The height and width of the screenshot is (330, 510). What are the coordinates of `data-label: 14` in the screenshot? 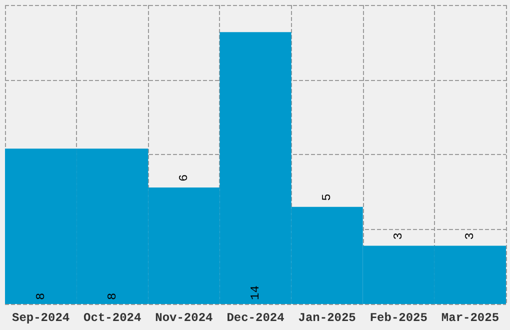 It's located at (255, 293).